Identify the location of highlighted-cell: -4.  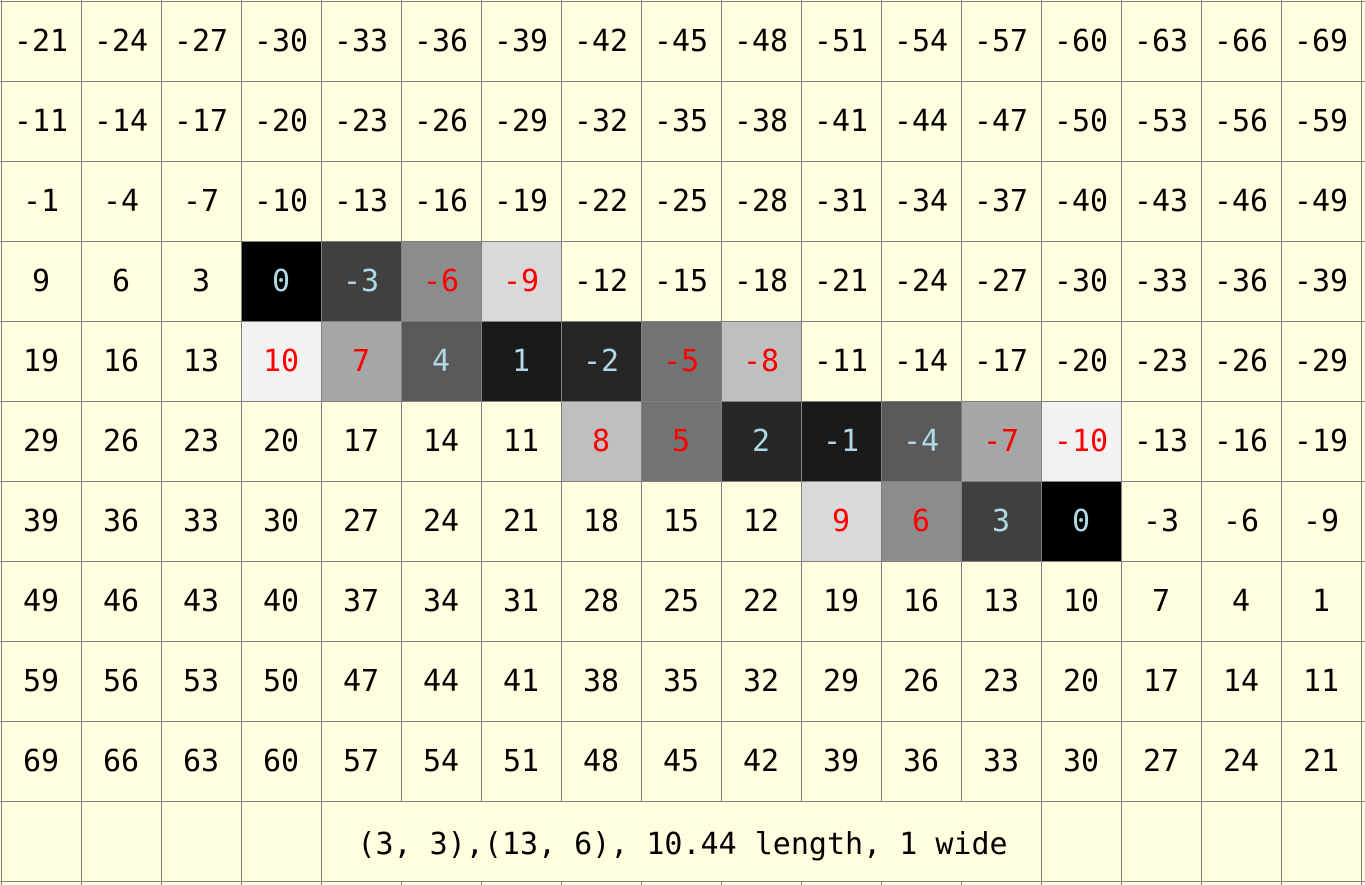
(921, 441).